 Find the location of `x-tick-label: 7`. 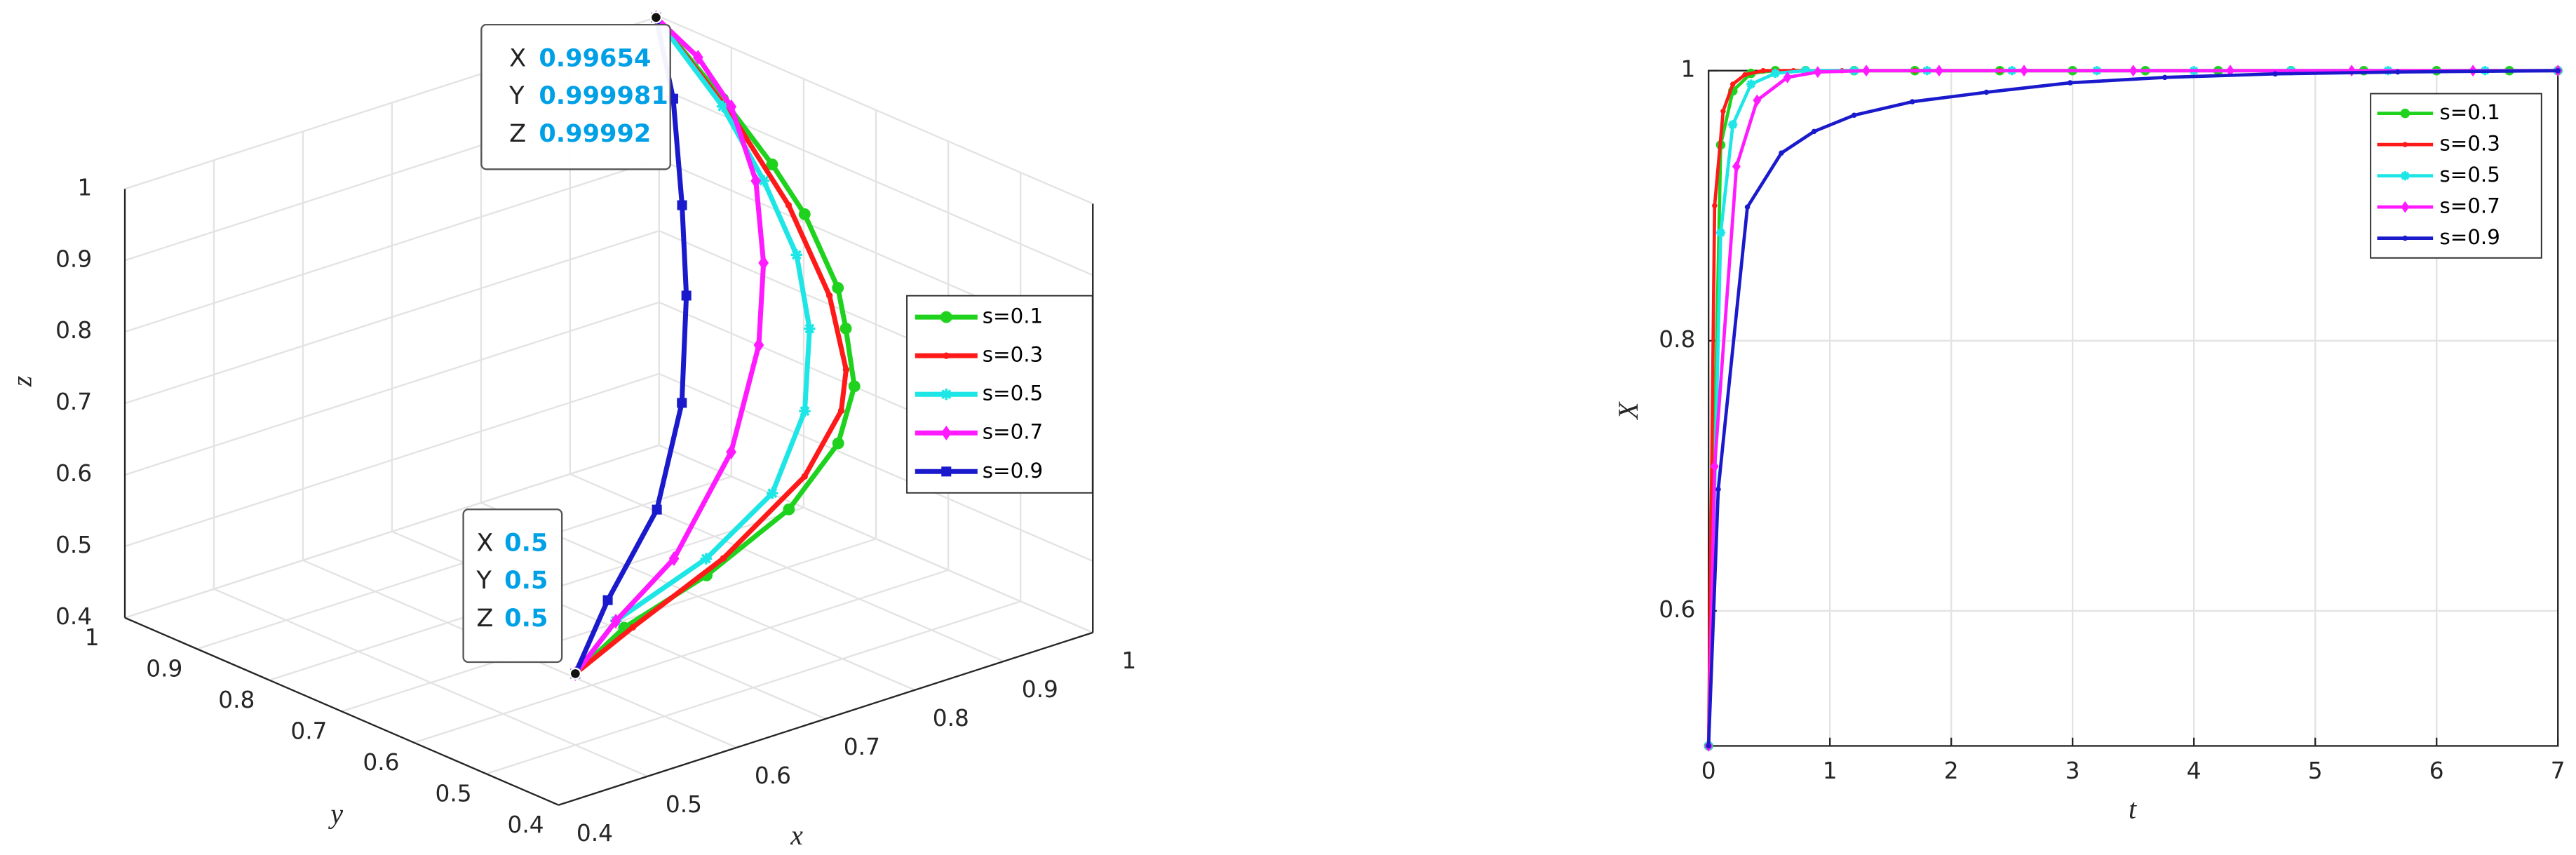

x-tick-label: 7 is located at coordinates (2558, 771).